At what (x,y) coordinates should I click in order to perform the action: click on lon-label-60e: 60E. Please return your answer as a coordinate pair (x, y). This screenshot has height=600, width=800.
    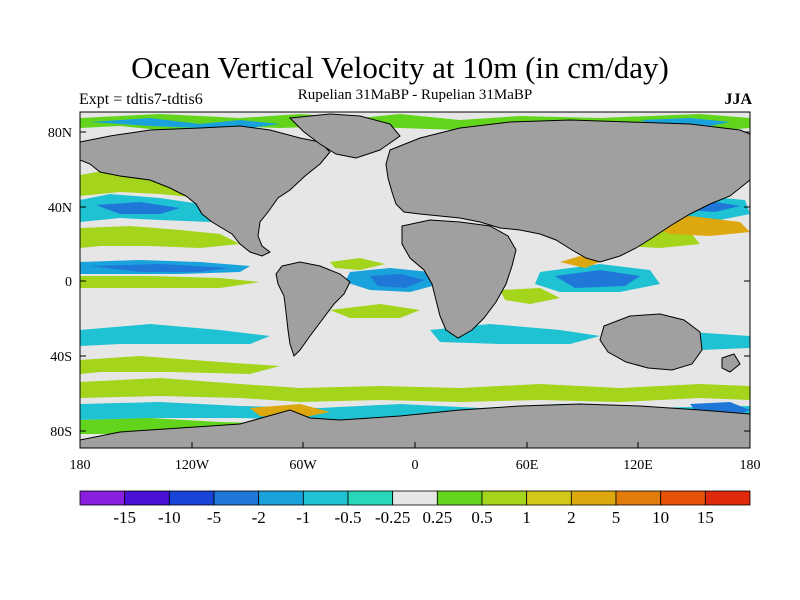
    Looking at the image, I should click on (527, 465).